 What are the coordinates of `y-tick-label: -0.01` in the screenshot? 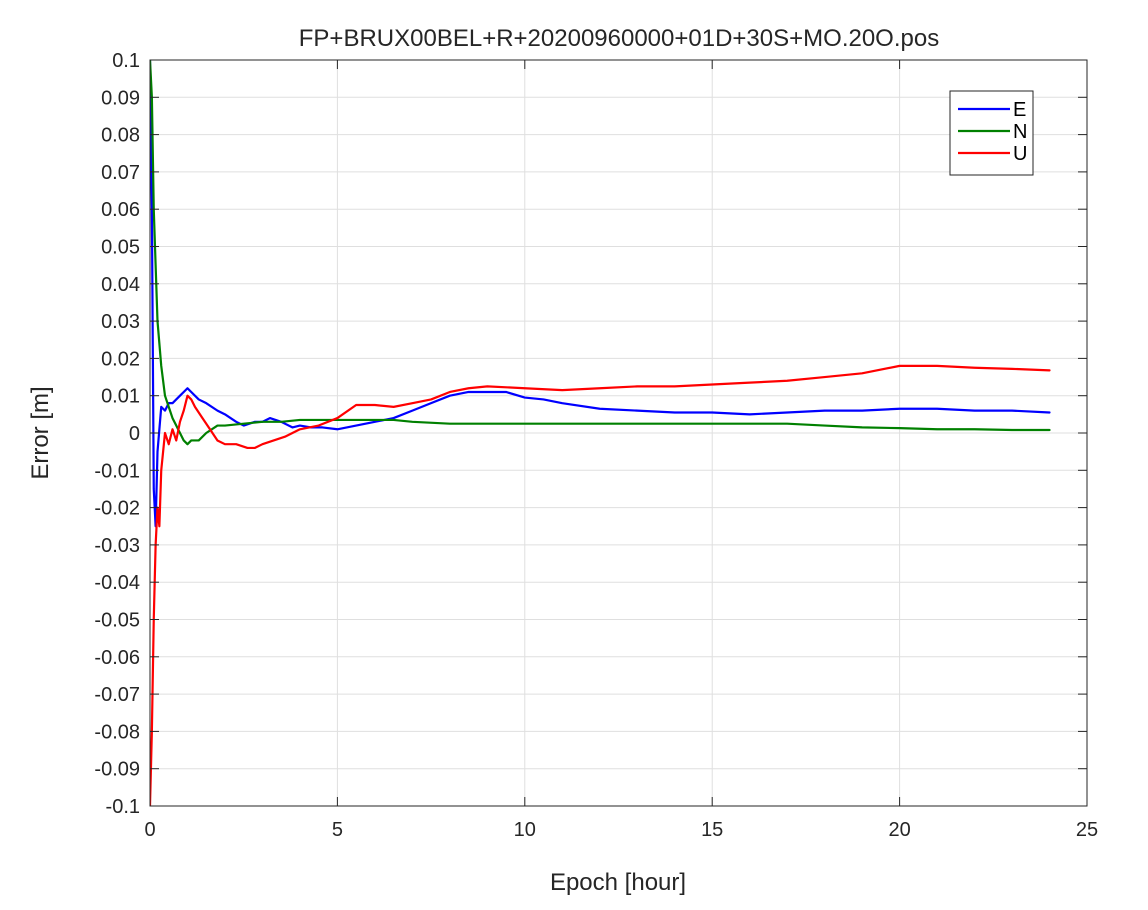 It's located at (117, 471).